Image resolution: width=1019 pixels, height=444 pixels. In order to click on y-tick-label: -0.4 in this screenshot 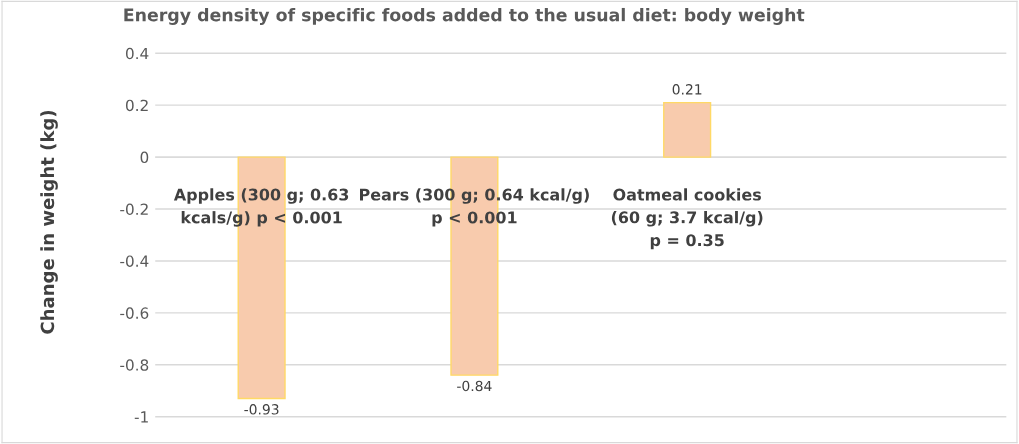, I will do `click(134, 261)`.